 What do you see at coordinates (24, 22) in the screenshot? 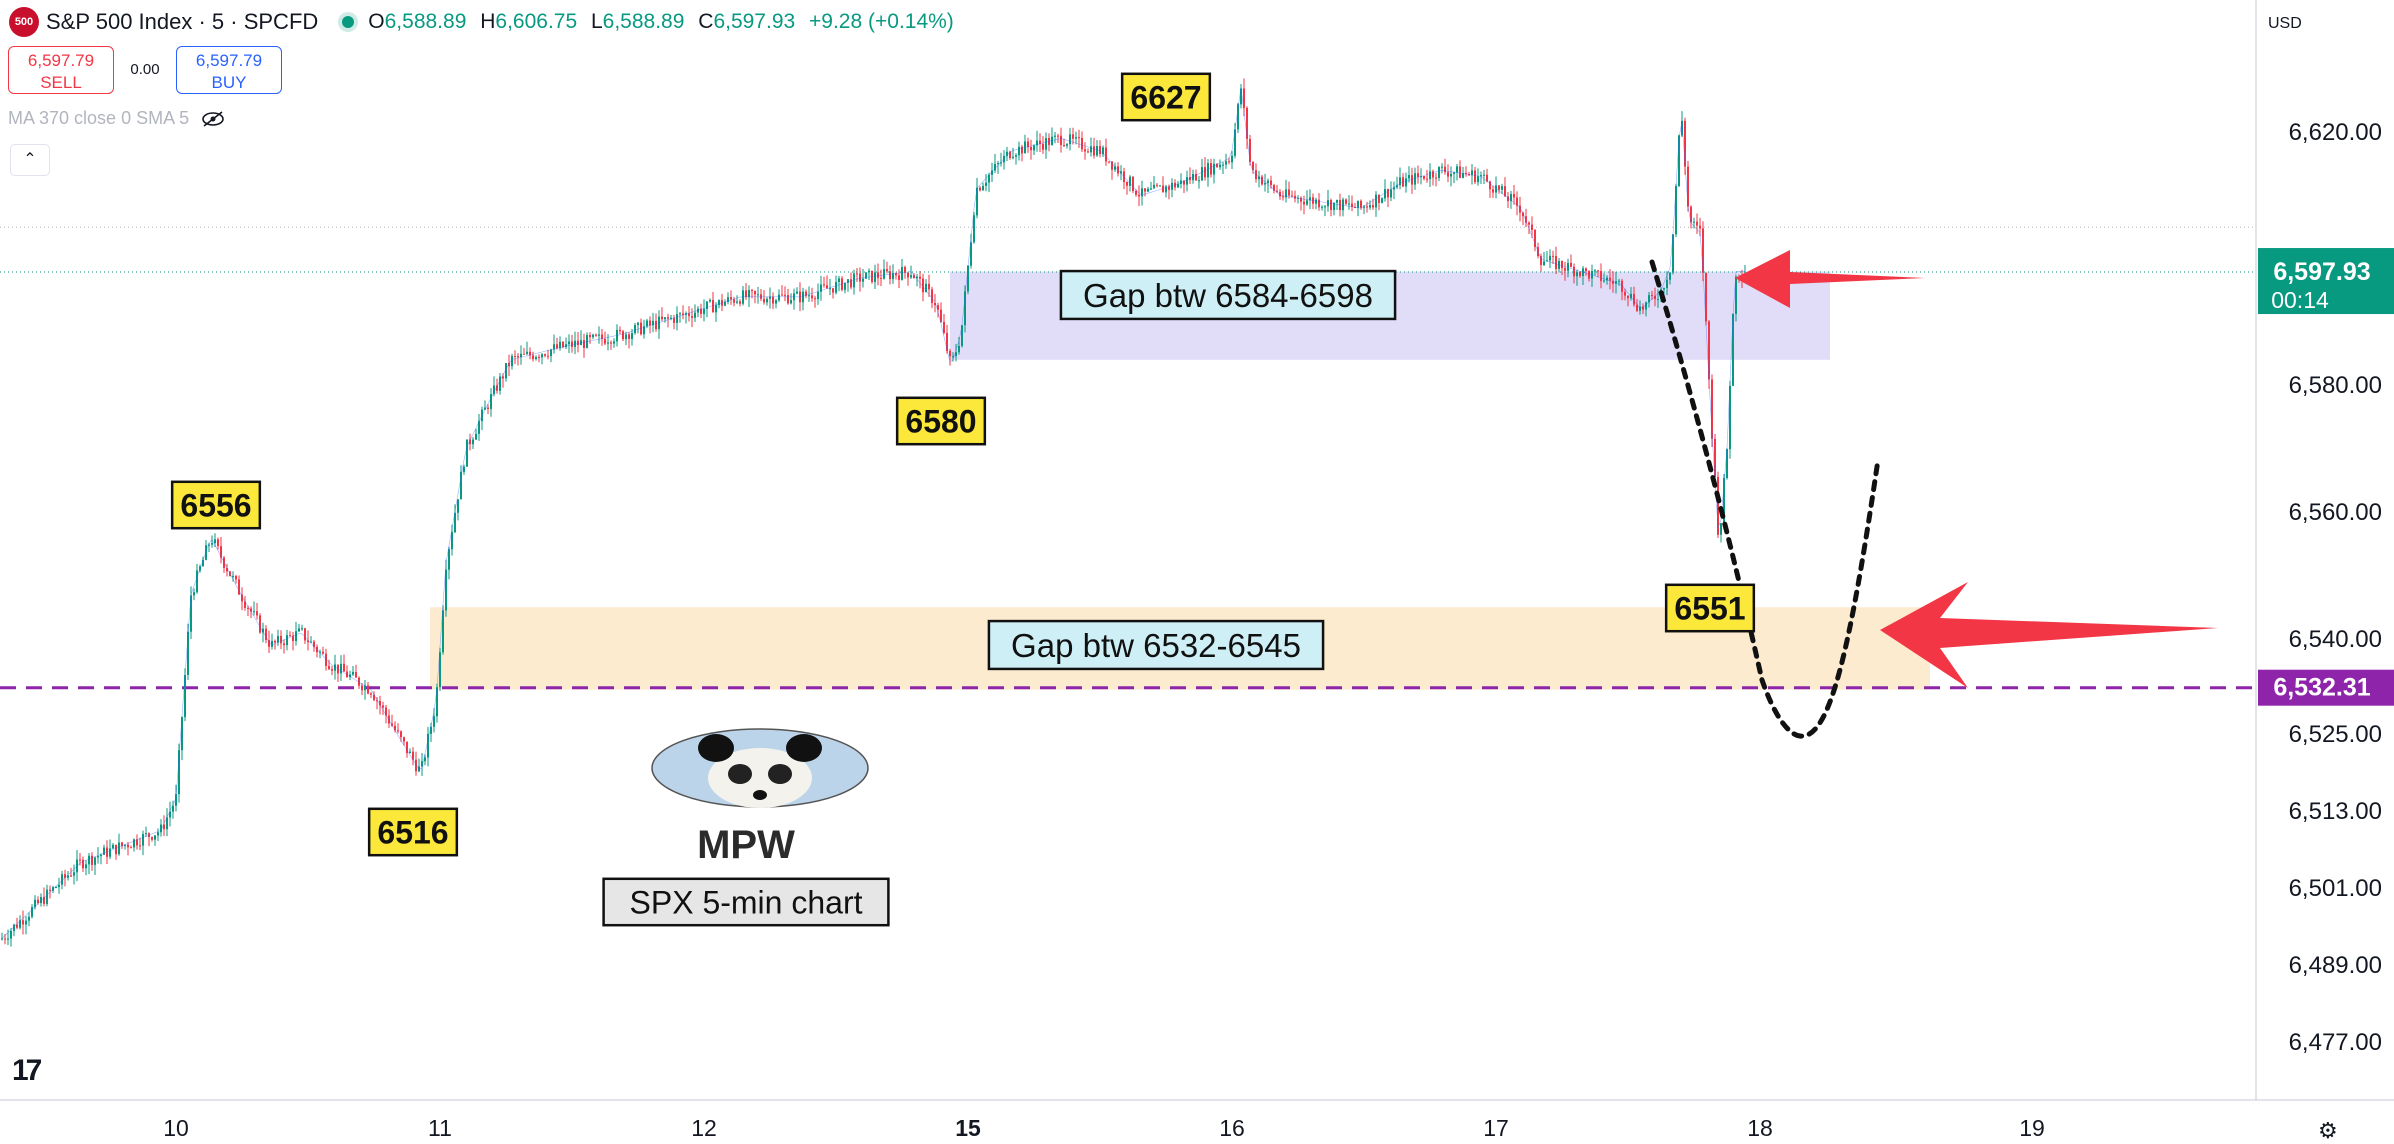
I see `index-logo: 500` at bounding box center [24, 22].